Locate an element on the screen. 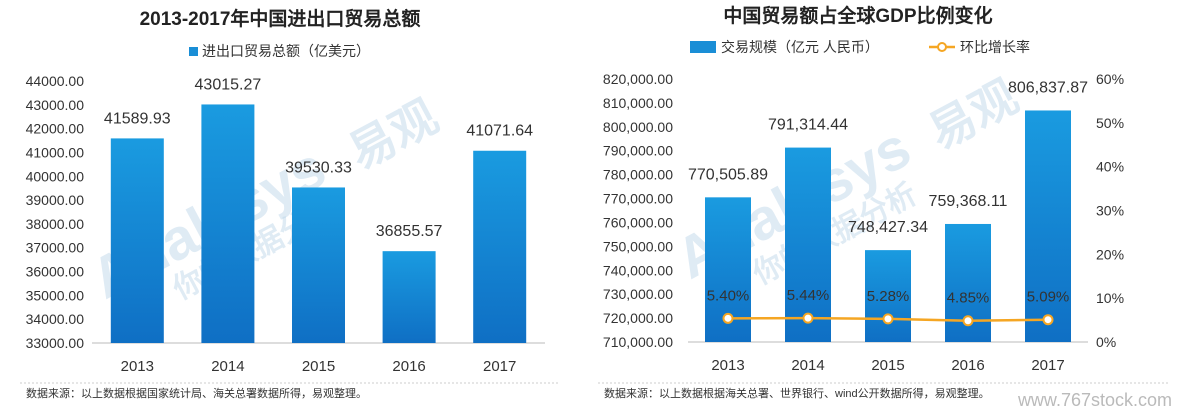 The height and width of the screenshot is (412, 1177). left-legend-label: 进出口贸易总额（亿美元） is located at coordinates (286, 51).